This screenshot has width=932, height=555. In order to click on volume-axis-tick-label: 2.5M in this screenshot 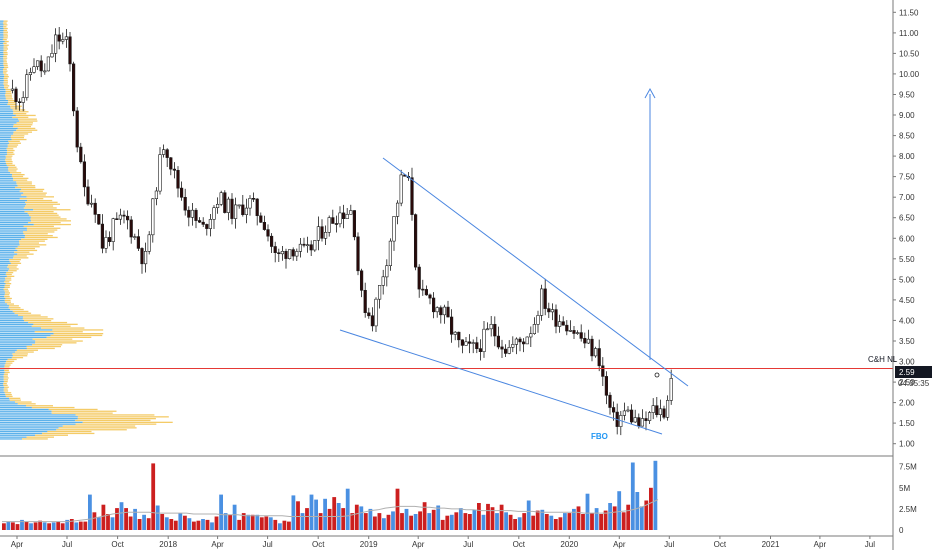, I will do `click(908, 509)`.